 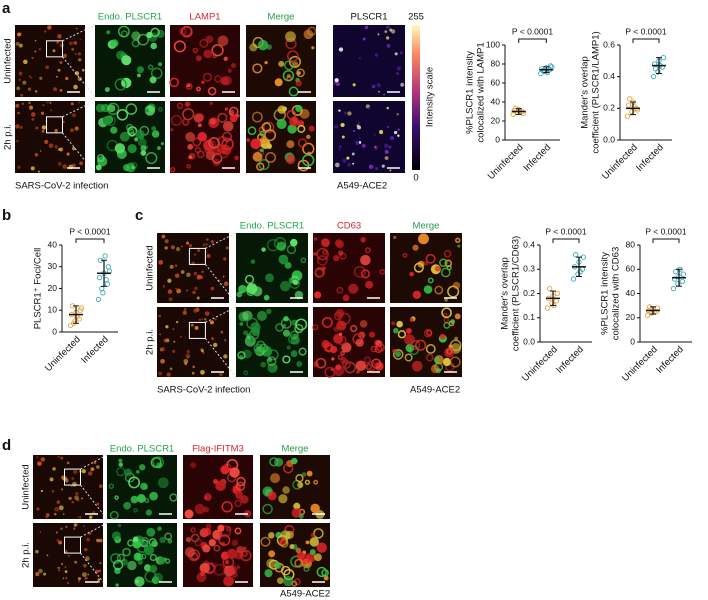 What do you see at coordinates (63, 354) in the screenshot?
I see `x-tick-label: Uninfected` at bounding box center [63, 354].